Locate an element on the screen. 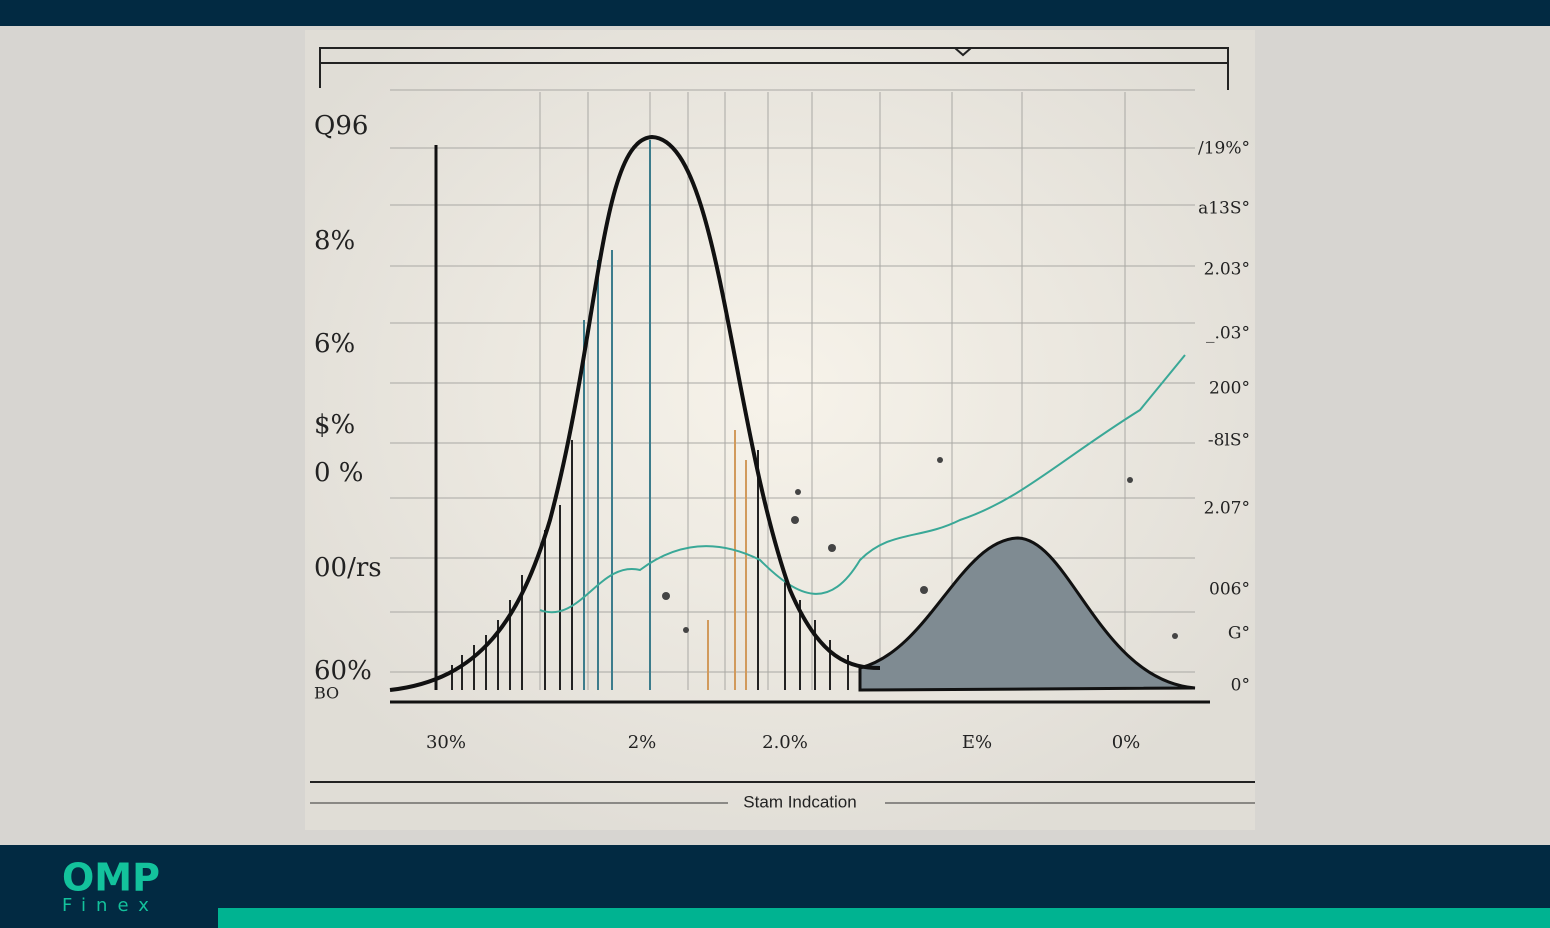 The height and width of the screenshot is (928, 1550). bottom-label: E% is located at coordinates (977, 742).